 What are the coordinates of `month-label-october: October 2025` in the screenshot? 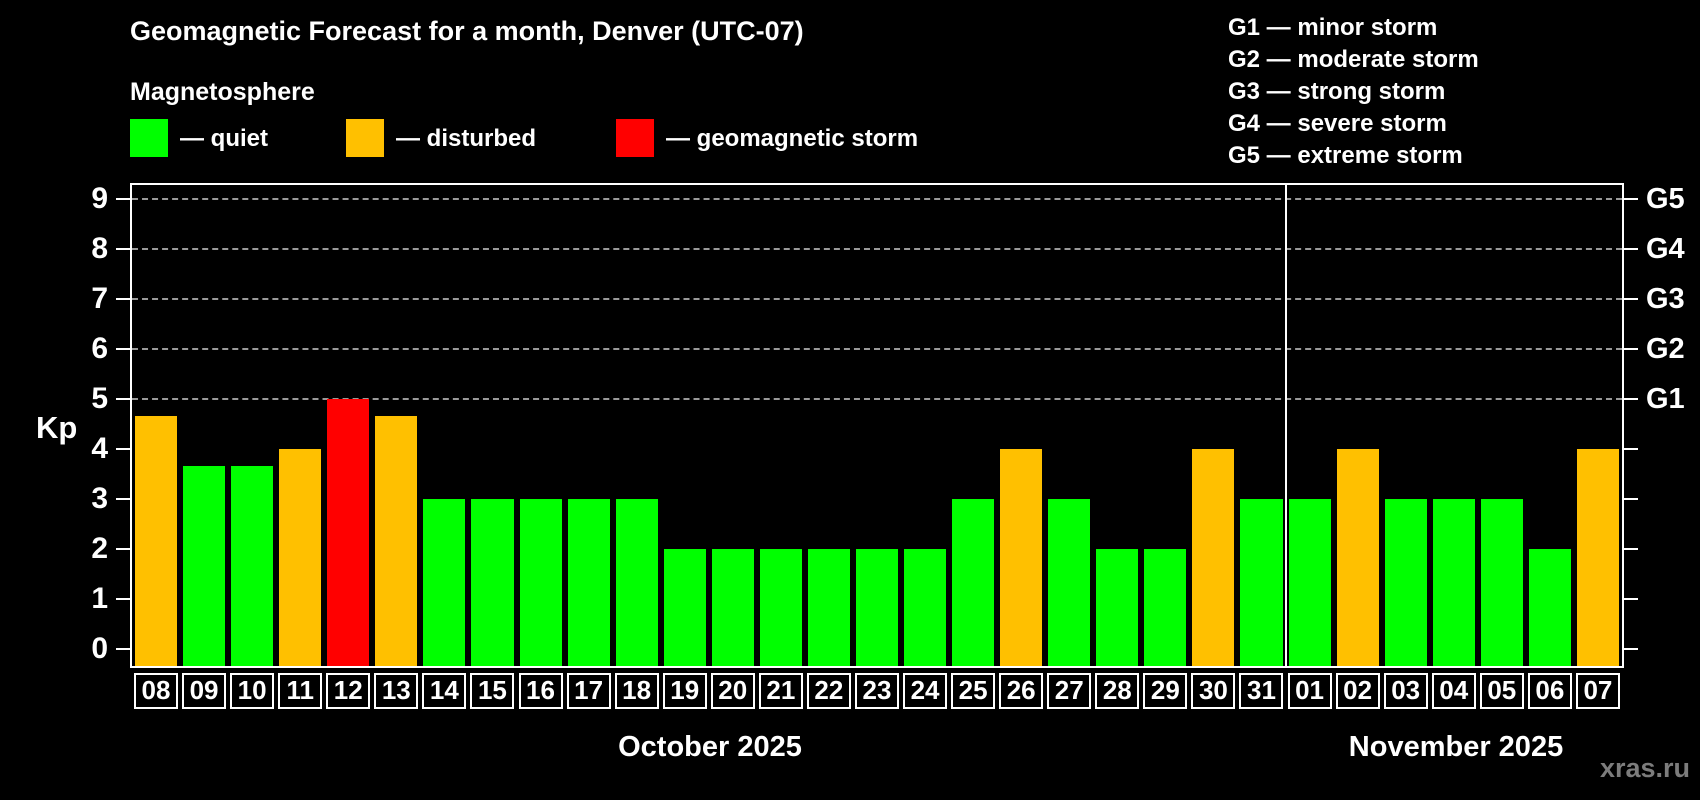 It's located at (710, 747).